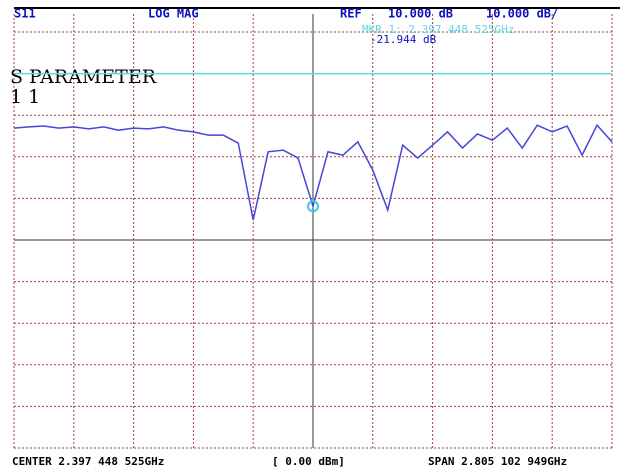 This screenshot has width=634, height=467. Describe the element at coordinates (420, 14) in the screenshot. I see `ref-value: 10.000 dB` at that location.